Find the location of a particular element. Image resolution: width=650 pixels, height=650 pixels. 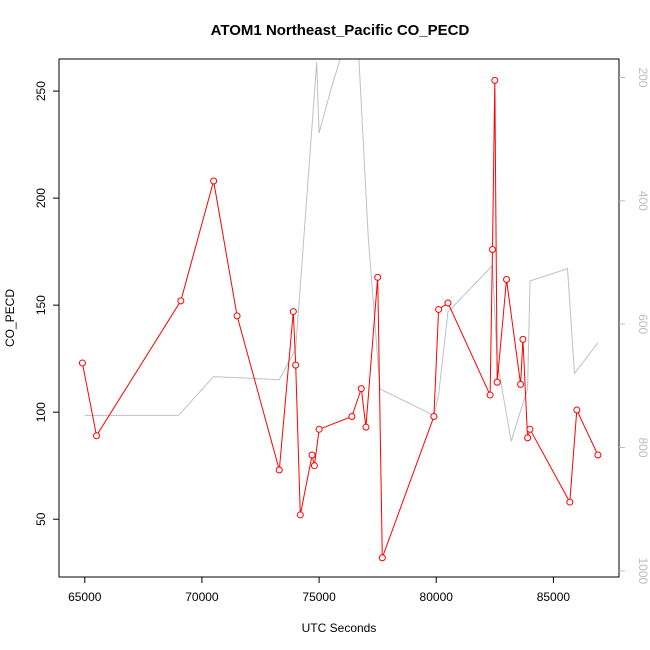

x-tick-label: 75000 is located at coordinates (319, 597).